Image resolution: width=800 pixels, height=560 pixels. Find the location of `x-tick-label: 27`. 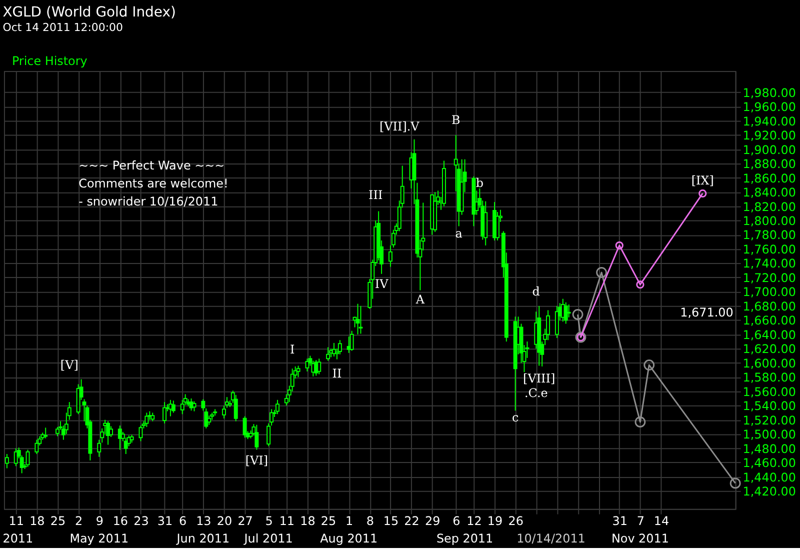

x-tick-label: 27 is located at coordinates (245, 521).